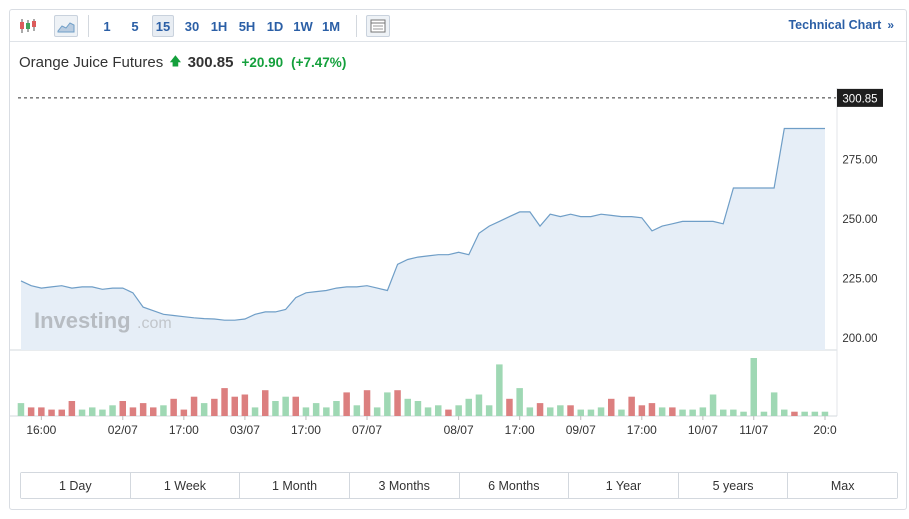 The height and width of the screenshot is (519, 909). Describe the element at coordinates (247, 26) in the screenshot. I see `interval-button-5h: 5H` at that location.